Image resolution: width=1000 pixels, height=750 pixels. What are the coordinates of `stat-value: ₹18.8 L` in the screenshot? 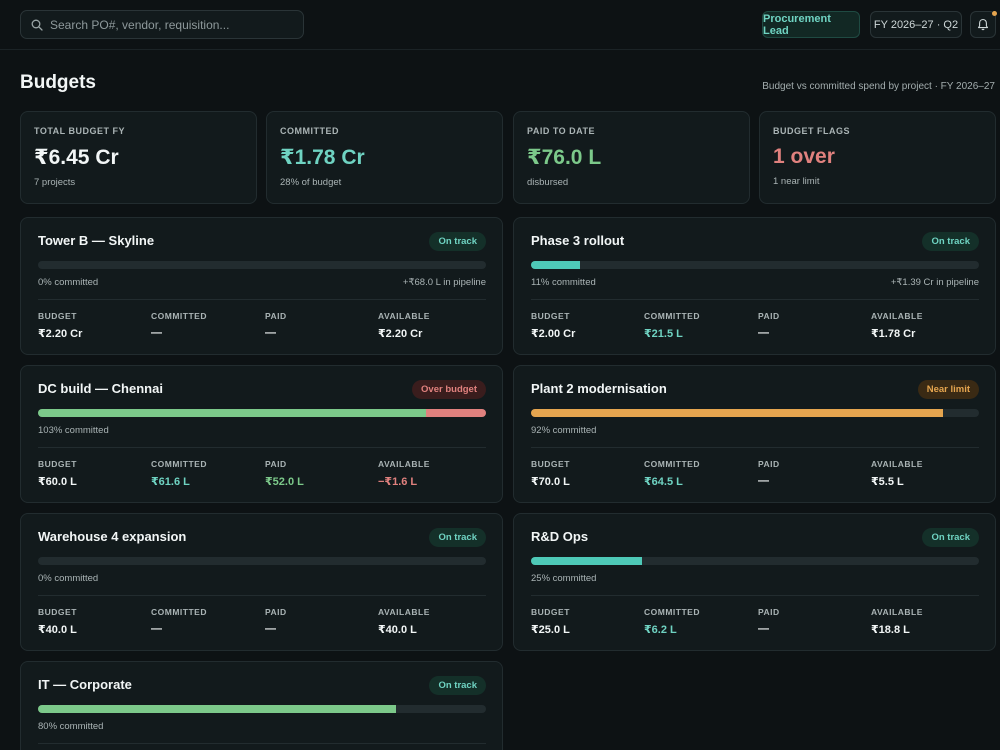 It's located at (890, 630).